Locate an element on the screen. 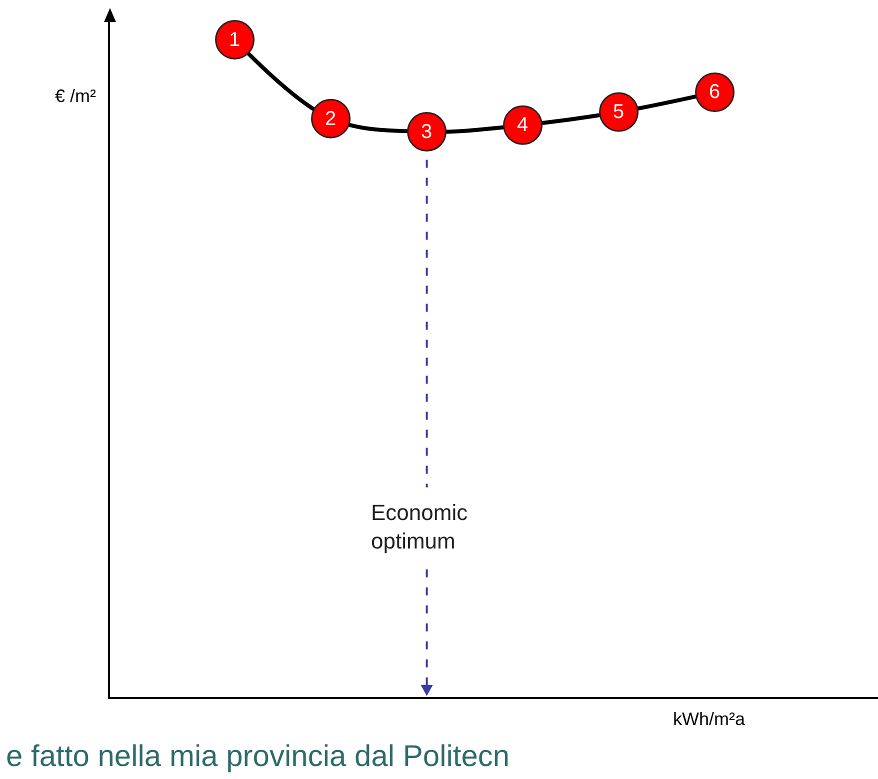  annotation: 2 is located at coordinates (330, 119).